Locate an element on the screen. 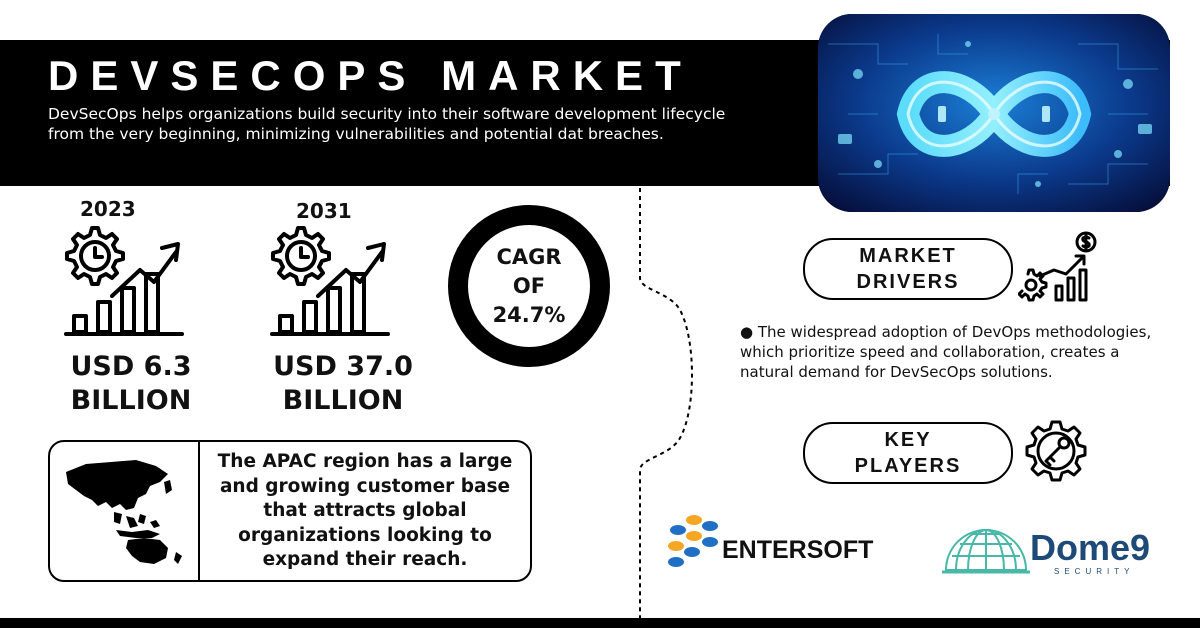 This screenshot has width=1200, height=628. market-drivers-label-line2: DRIVERS is located at coordinates (908, 282).